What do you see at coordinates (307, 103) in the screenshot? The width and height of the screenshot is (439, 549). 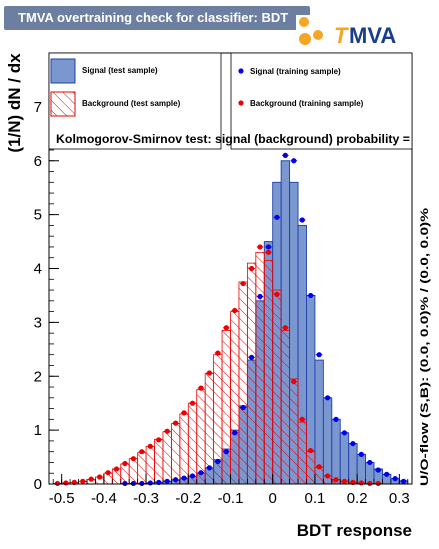 I see `legend-label-background-train: Background (training sample)` at bounding box center [307, 103].